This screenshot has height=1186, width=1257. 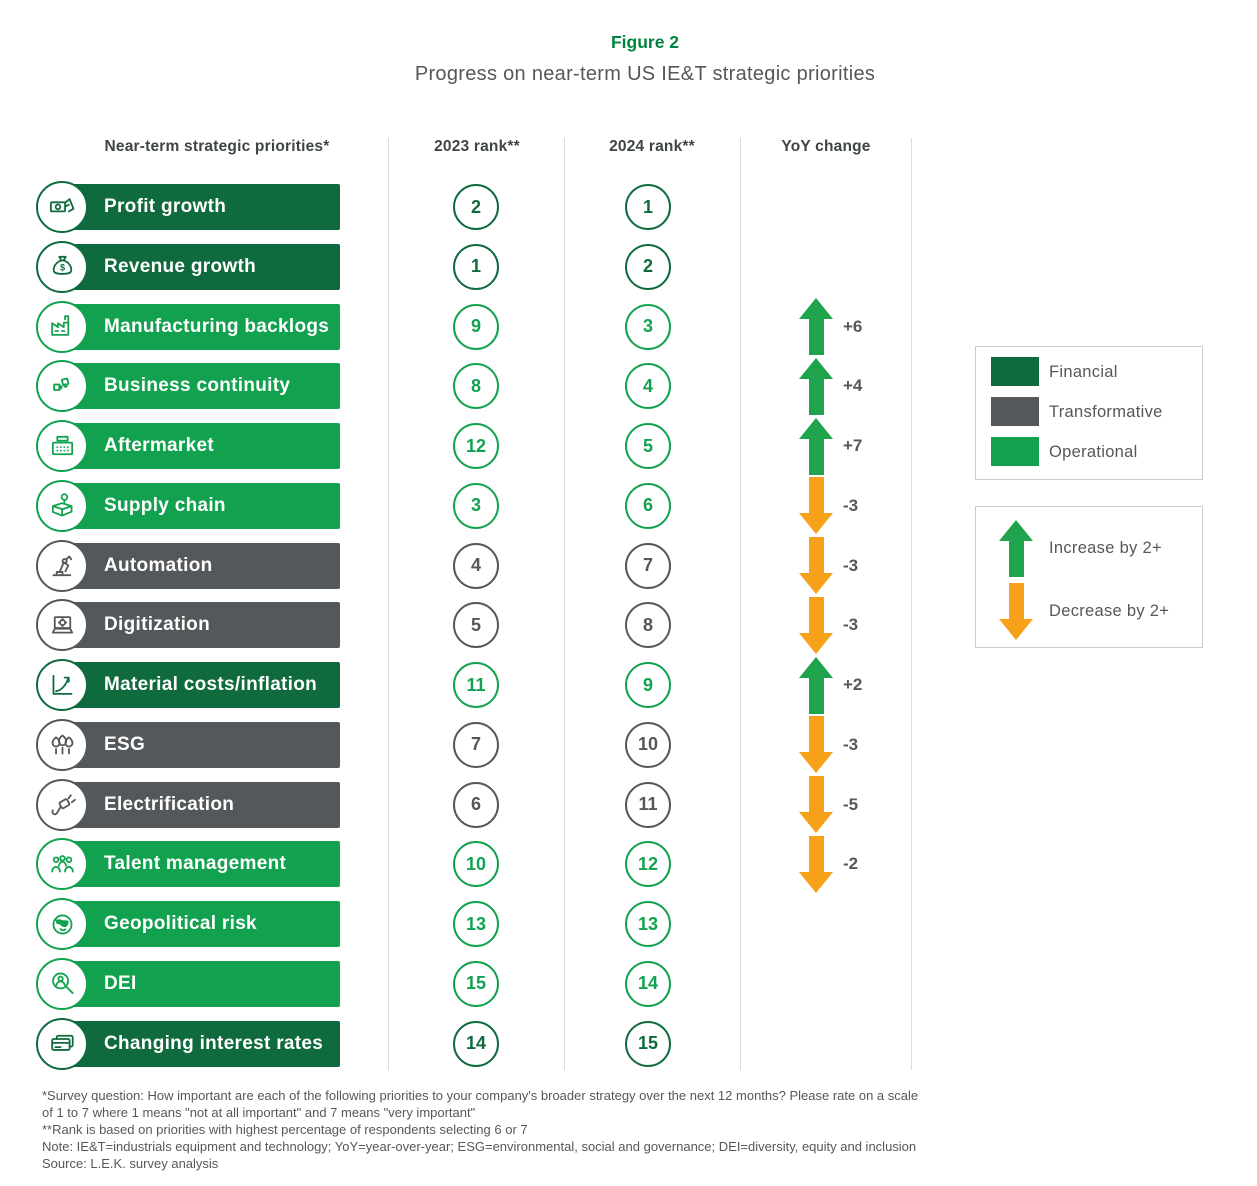 I want to click on rank-2024-circle: 6, so click(x=648, y=505).